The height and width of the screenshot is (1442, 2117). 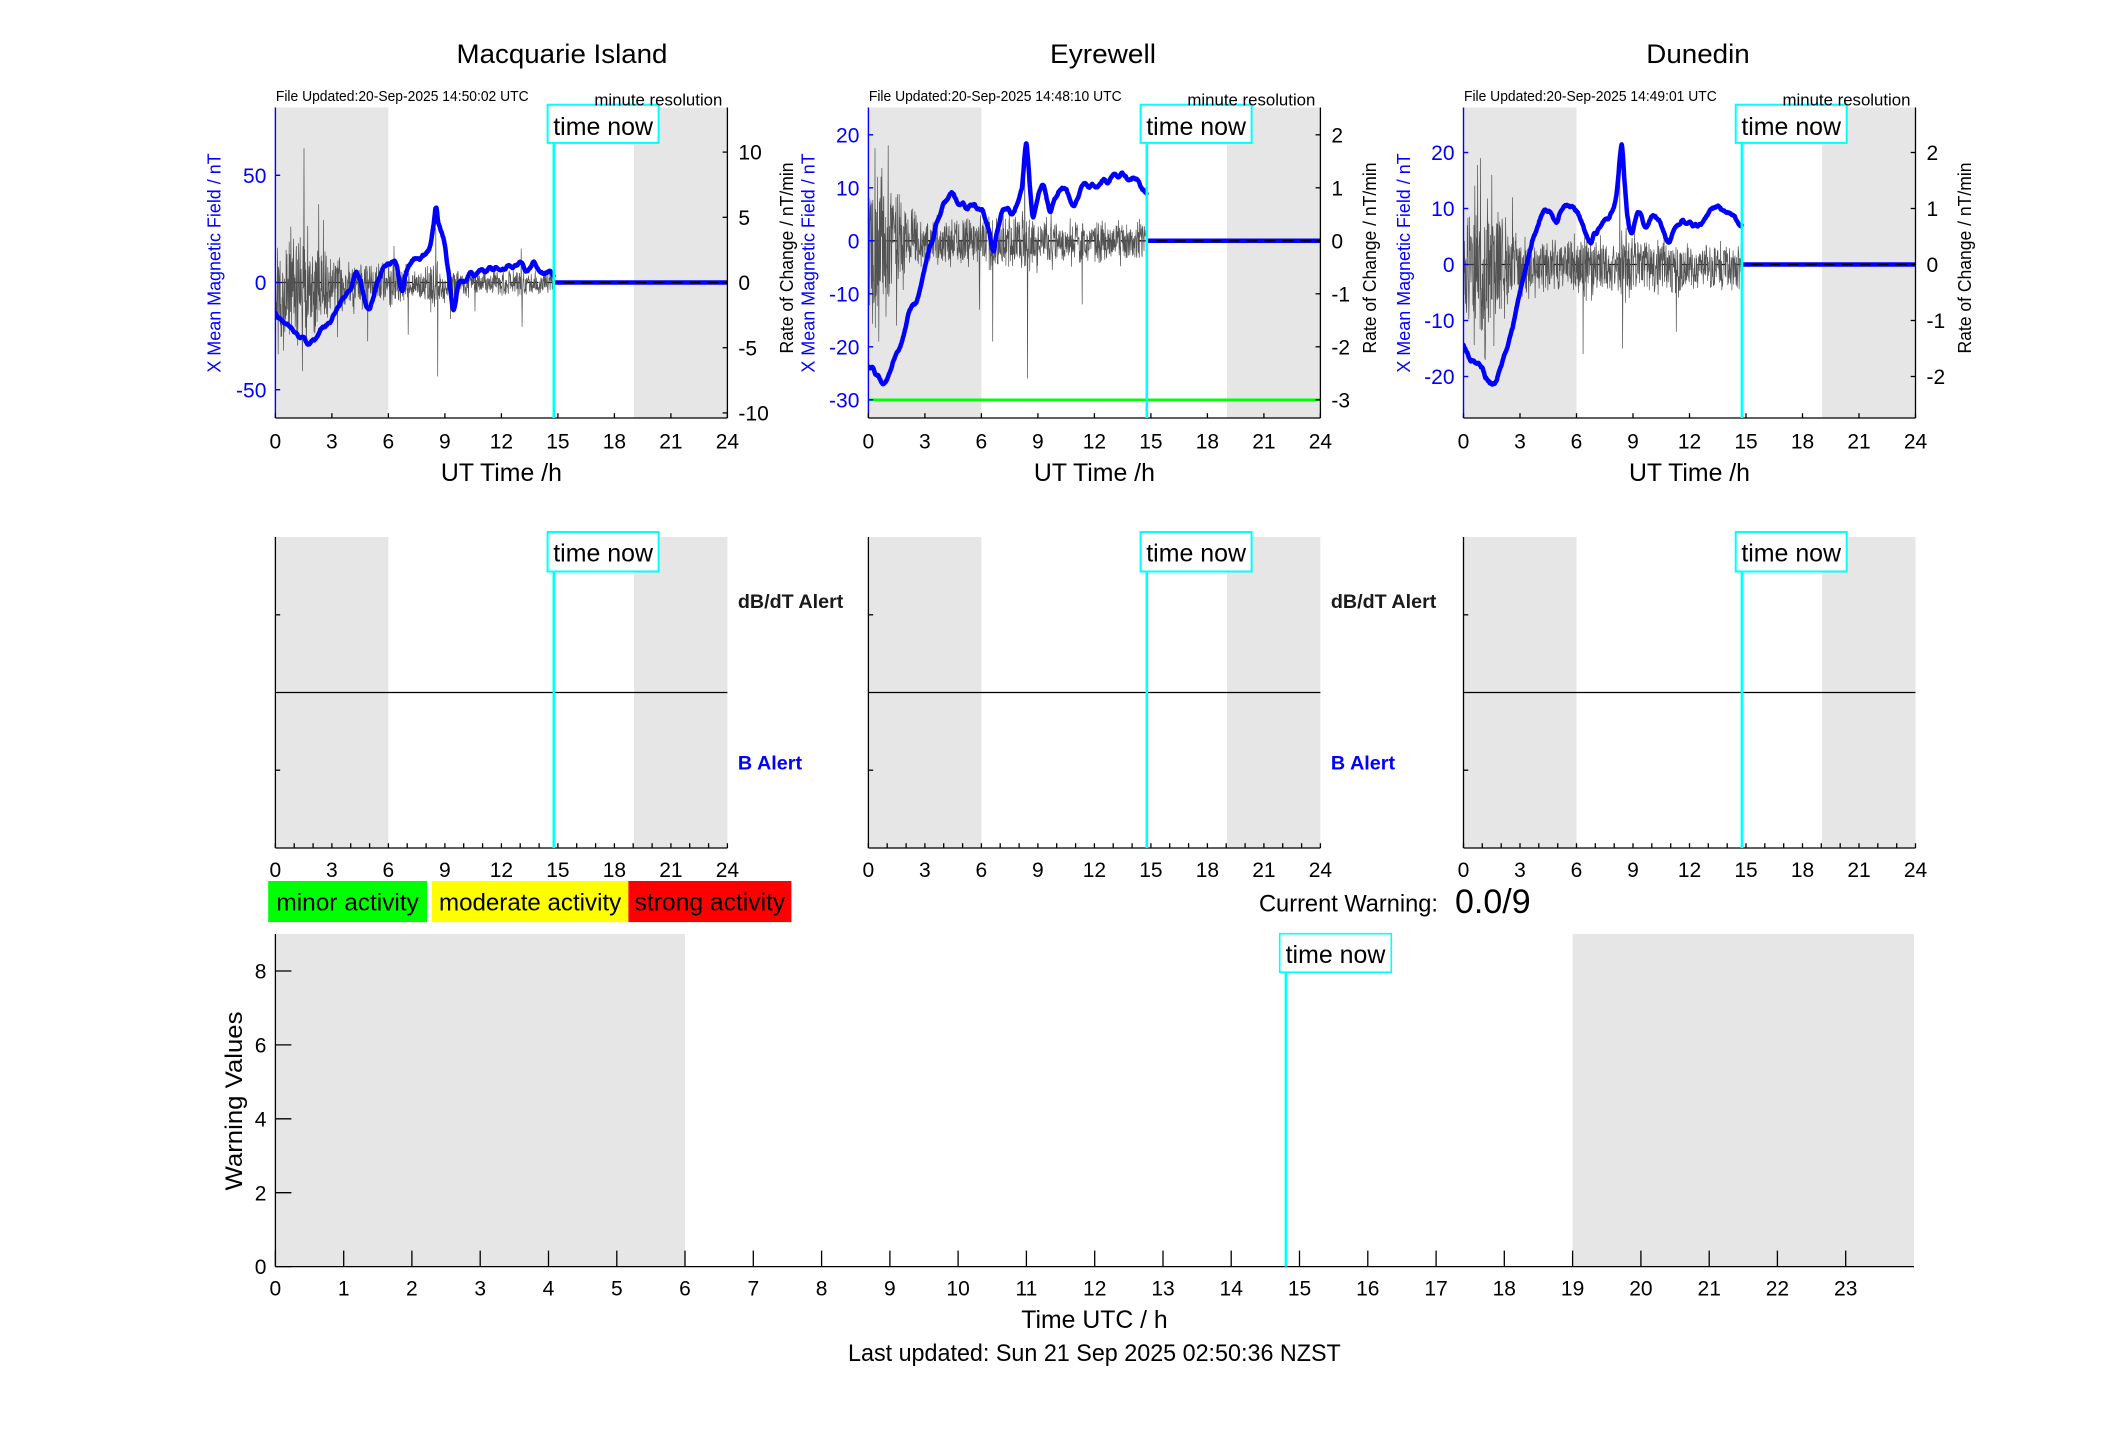 I want to click on svg-text: 19, so click(x=1572, y=1288).